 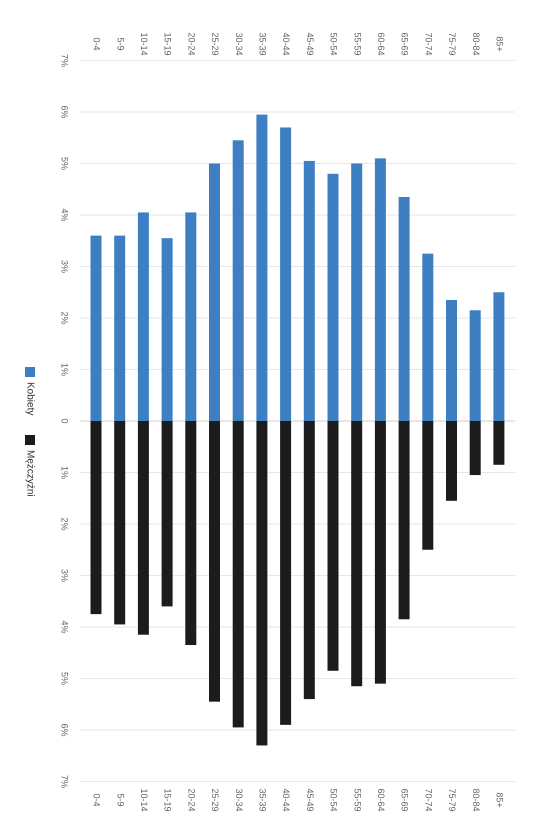 What do you see at coordinates (65, 420) in the screenshot?
I see `value-tick-label: 0` at bounding box center [65, 420].